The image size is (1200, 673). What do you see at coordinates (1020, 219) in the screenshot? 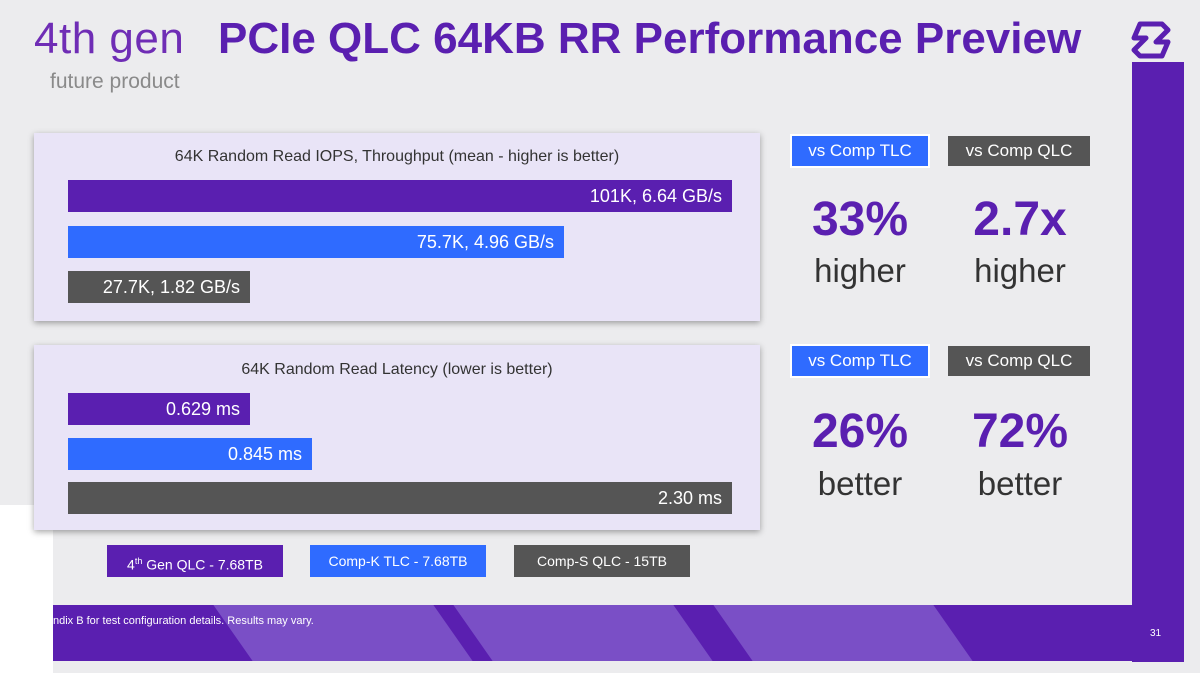
I see `iops-vs-qlc-value: 2.7x` at bounding box center [1020, 219].